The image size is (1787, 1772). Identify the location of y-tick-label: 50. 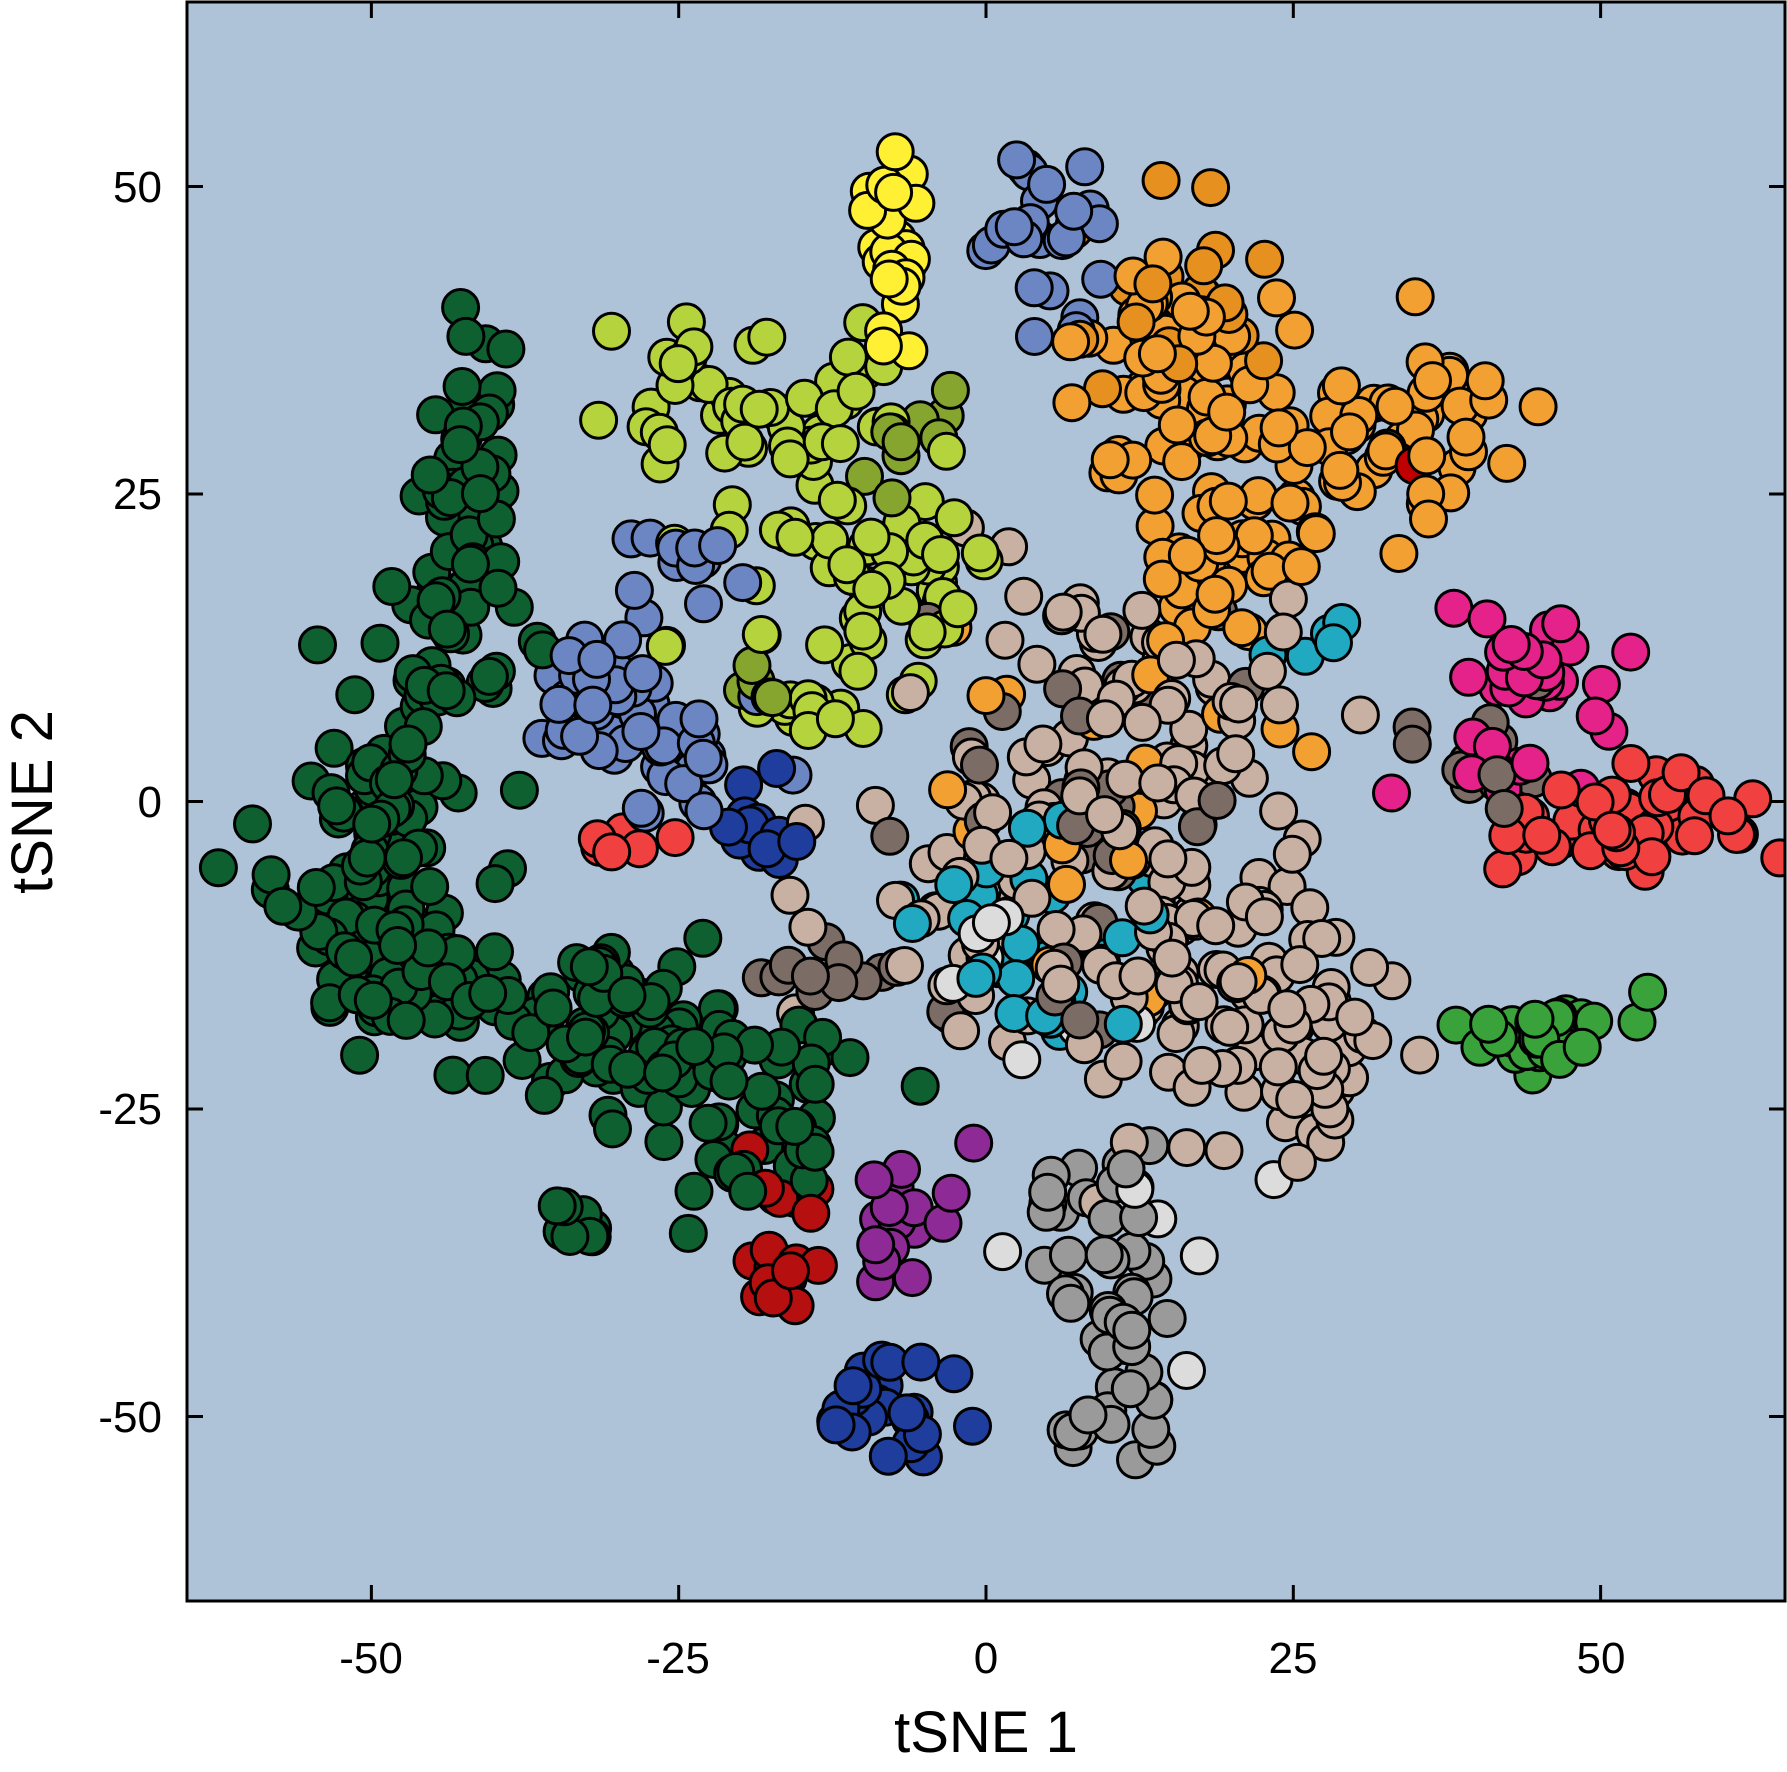
(137, 187).